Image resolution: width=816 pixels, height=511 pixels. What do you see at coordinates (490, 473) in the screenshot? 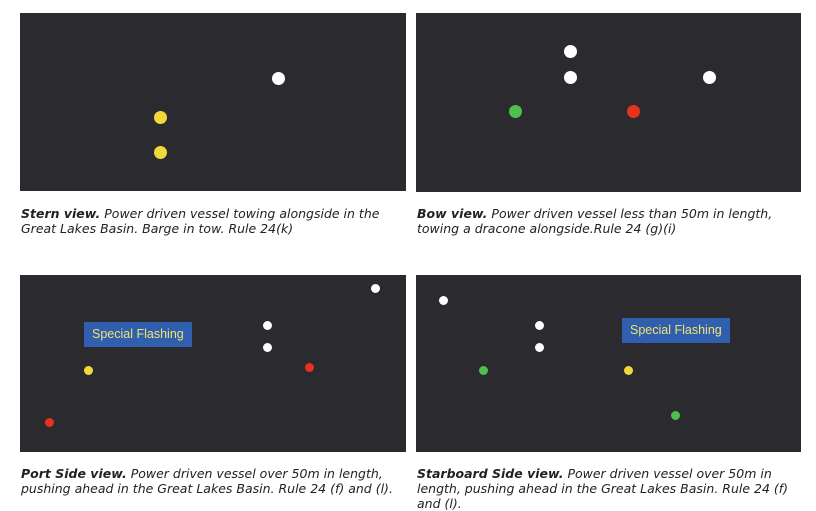
I see `caption-title: Starboard Side view.` at bounding box center [490, 473].